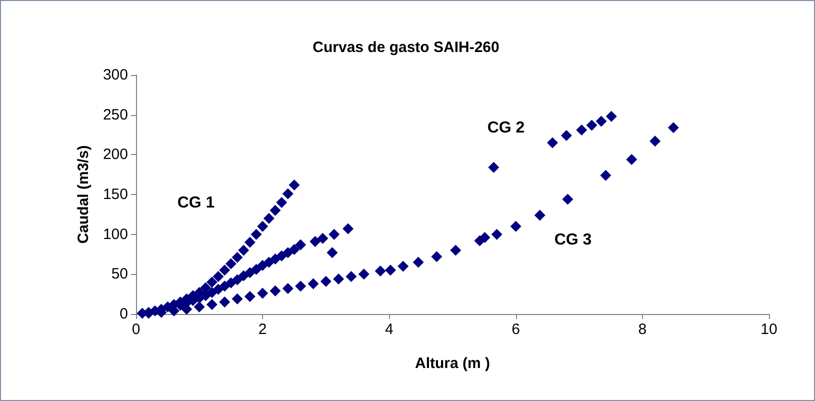 This screenshot has height=401, width=815. I want to click on x-tick-label: 4, so click(389, 329).